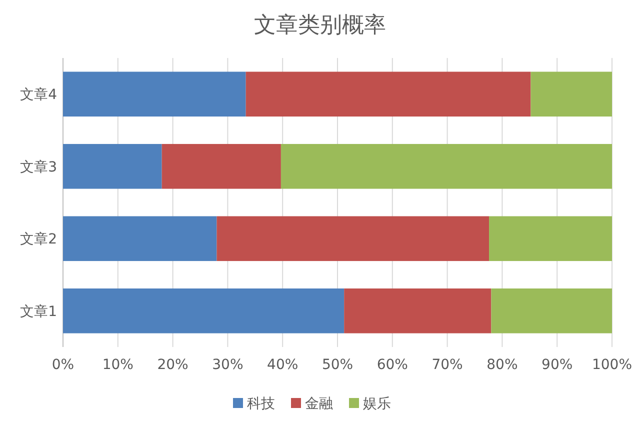  What do you see at coordinates (338, 365) in the screenshot?
I see `x-tick-label: 50%` at bounding box center [338, 365].